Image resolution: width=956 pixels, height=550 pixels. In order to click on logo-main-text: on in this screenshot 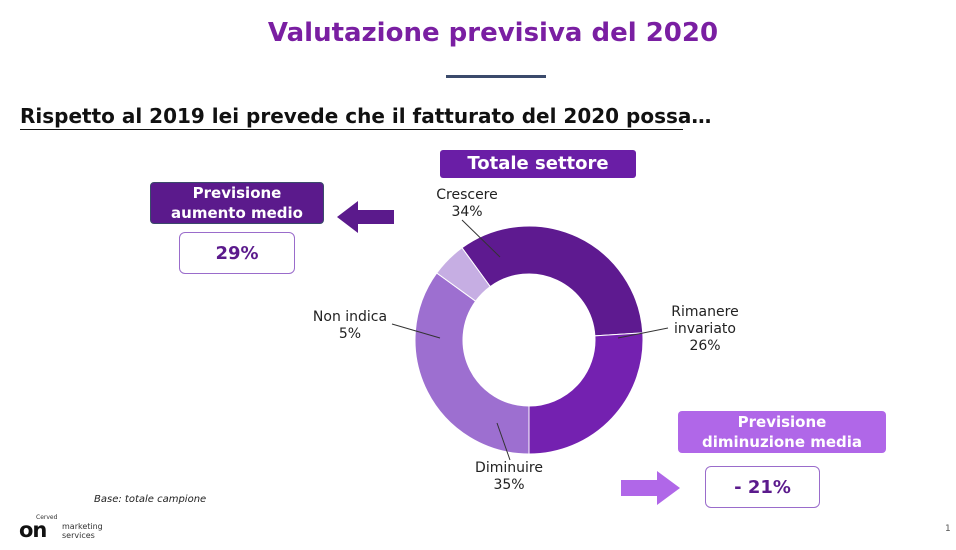, I will do `click(33, 530)`.